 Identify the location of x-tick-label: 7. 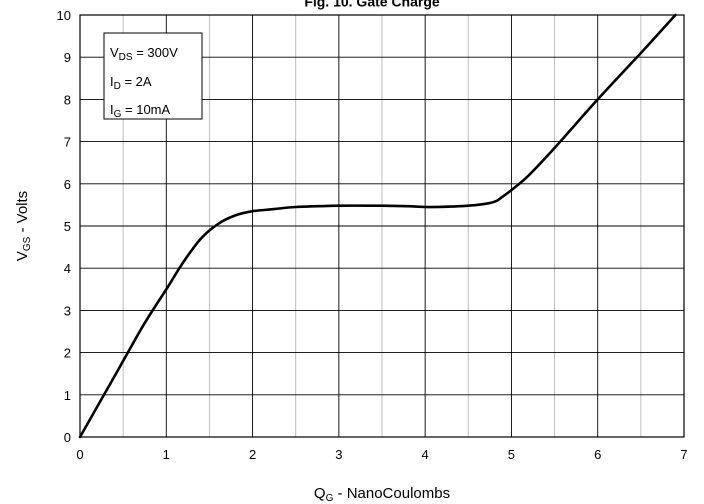
(683, 454).